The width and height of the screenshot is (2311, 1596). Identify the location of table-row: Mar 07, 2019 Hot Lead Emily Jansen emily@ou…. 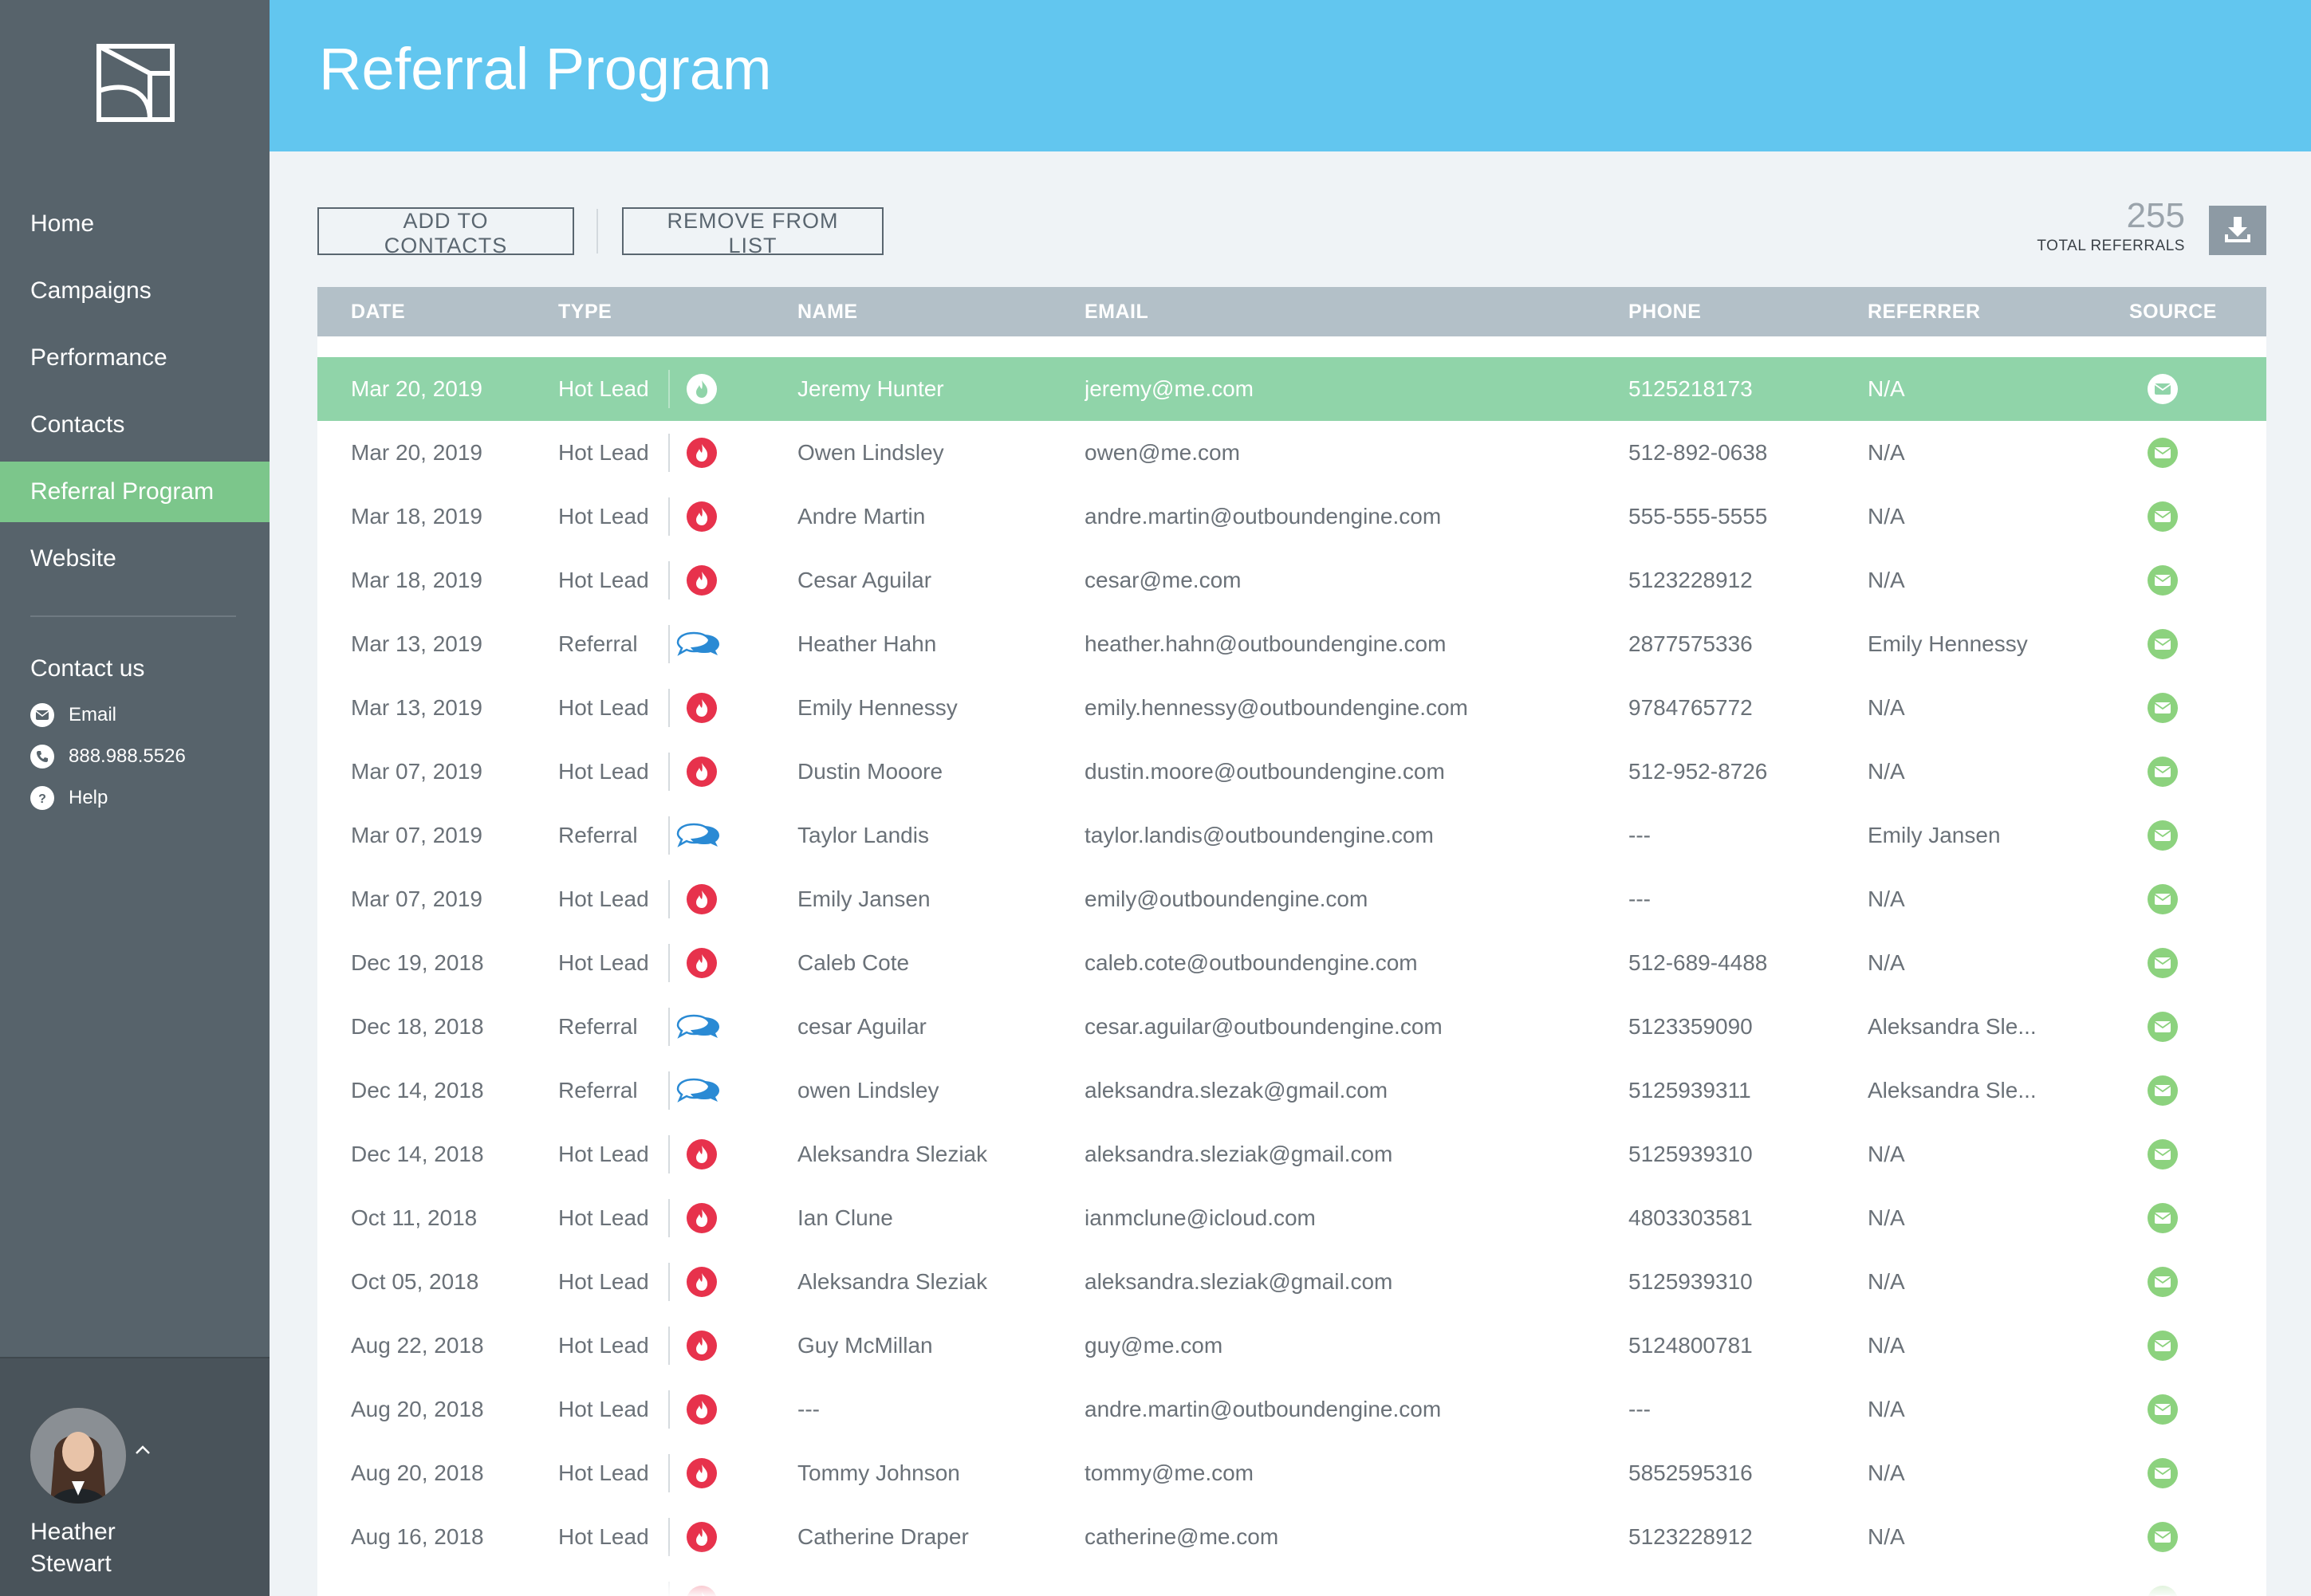
(1291, 899).